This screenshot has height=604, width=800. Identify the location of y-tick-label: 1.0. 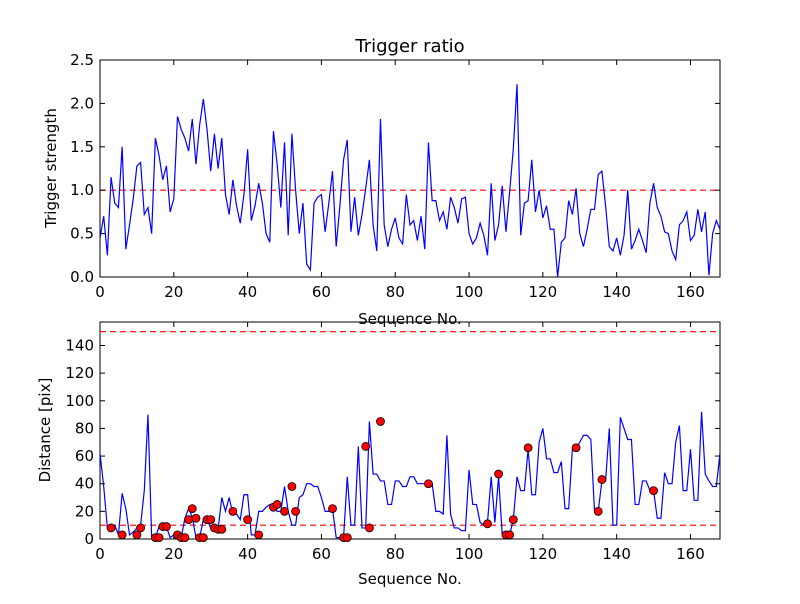
(82, 190).